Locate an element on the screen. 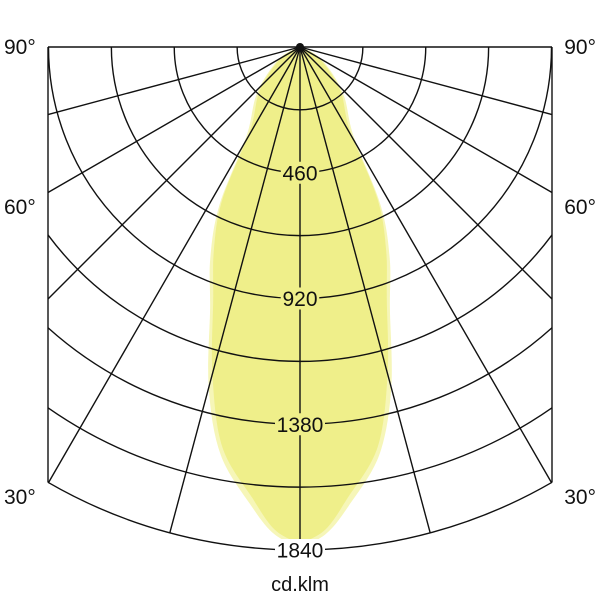 Image resolution: width=600 pixels, height=600 pixels. grid-ray--75 is located at coordinates (174, 81).